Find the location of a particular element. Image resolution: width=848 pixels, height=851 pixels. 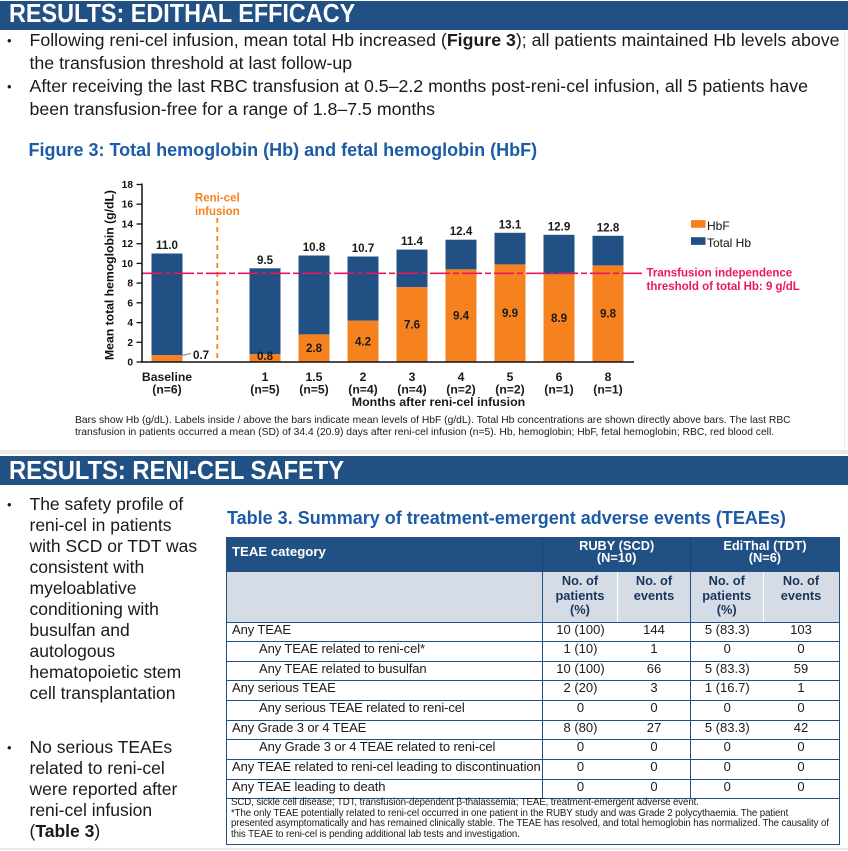

svg-text: 8.9 is located at coordinates (559, 318).